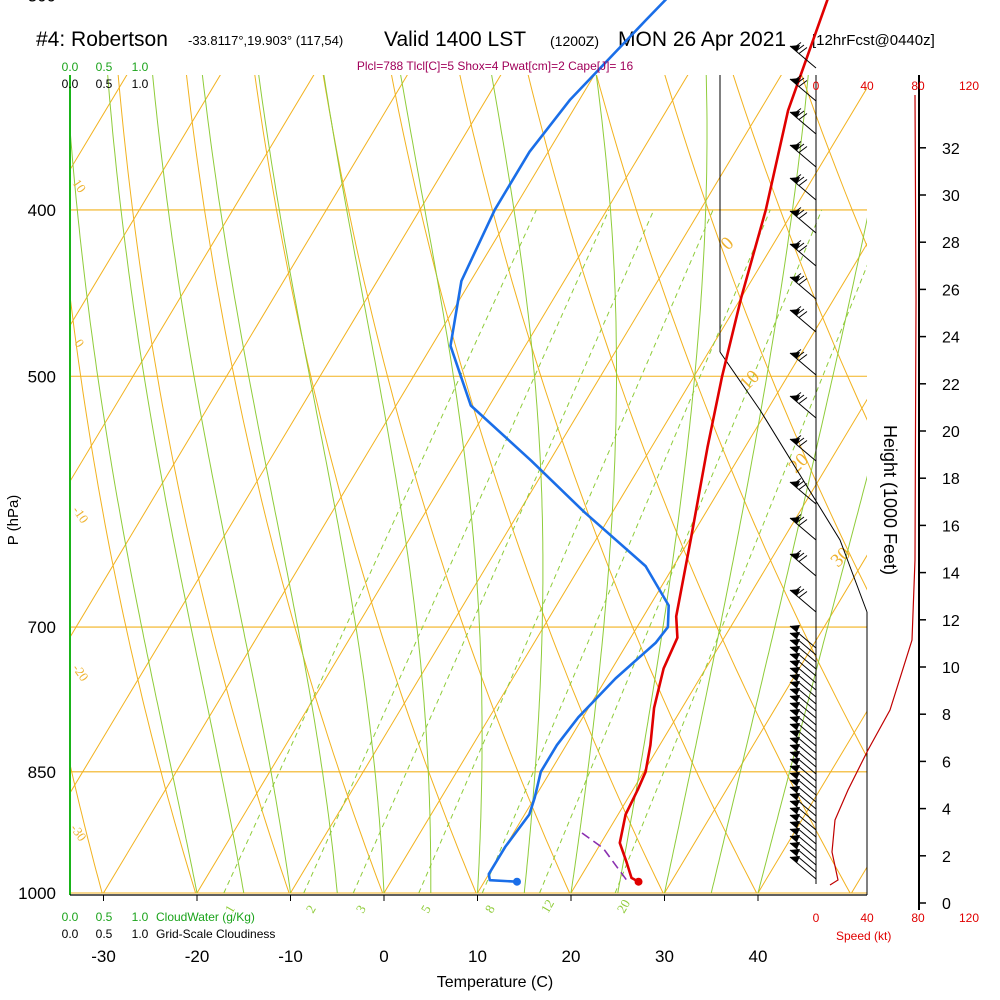 The height and width of the screenshot is (1000, 1000). What do you see at coordinates (70, 67) in the screenshot?
I see `cloudwater-tick-top: 0.0` at bounding box center [70, 67].